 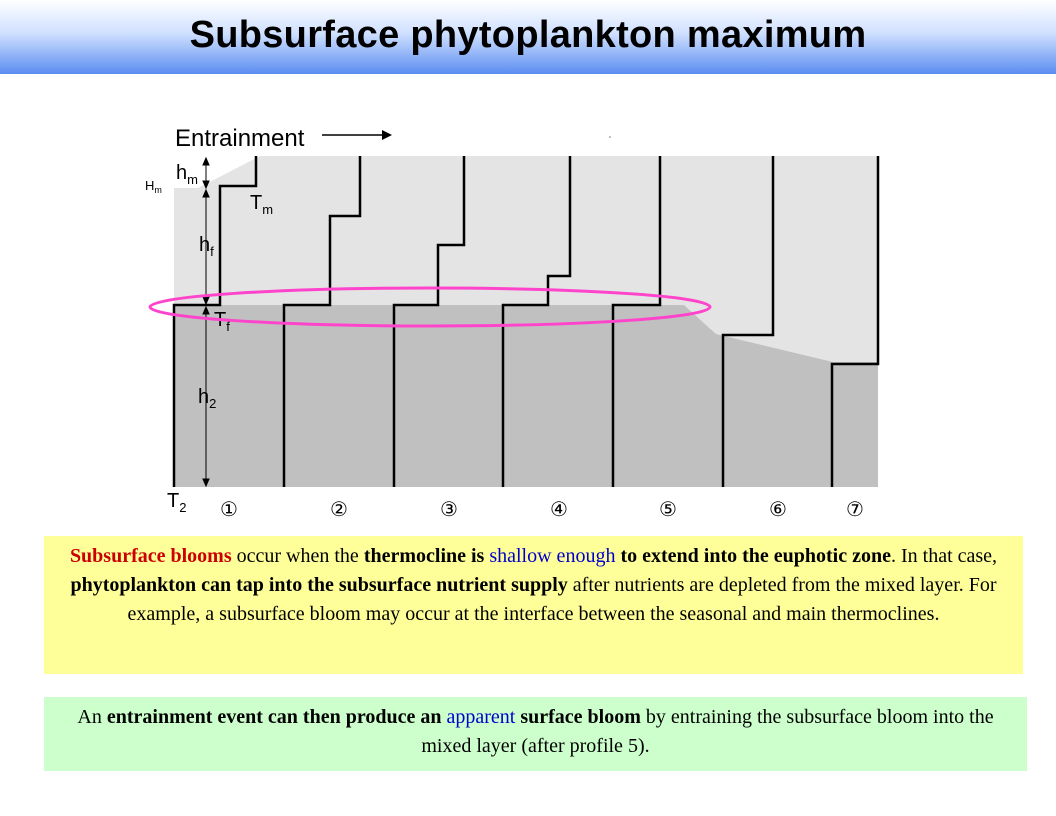 I want to click on text-segment: . In that case,, so click(x=944, y=556).